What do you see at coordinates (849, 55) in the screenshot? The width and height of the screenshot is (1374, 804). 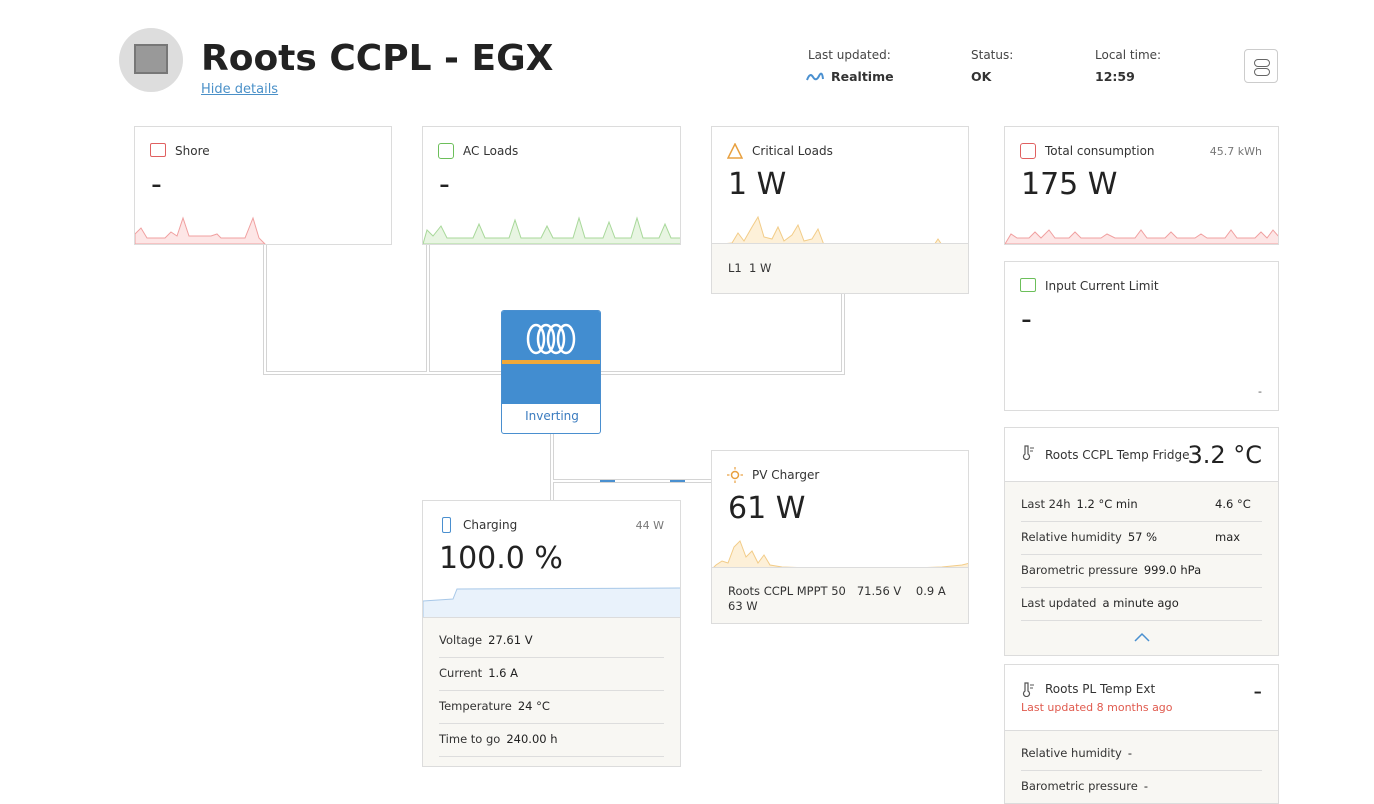 I see `last-updated-label: Last updated:` at bounding box center [849, 55].